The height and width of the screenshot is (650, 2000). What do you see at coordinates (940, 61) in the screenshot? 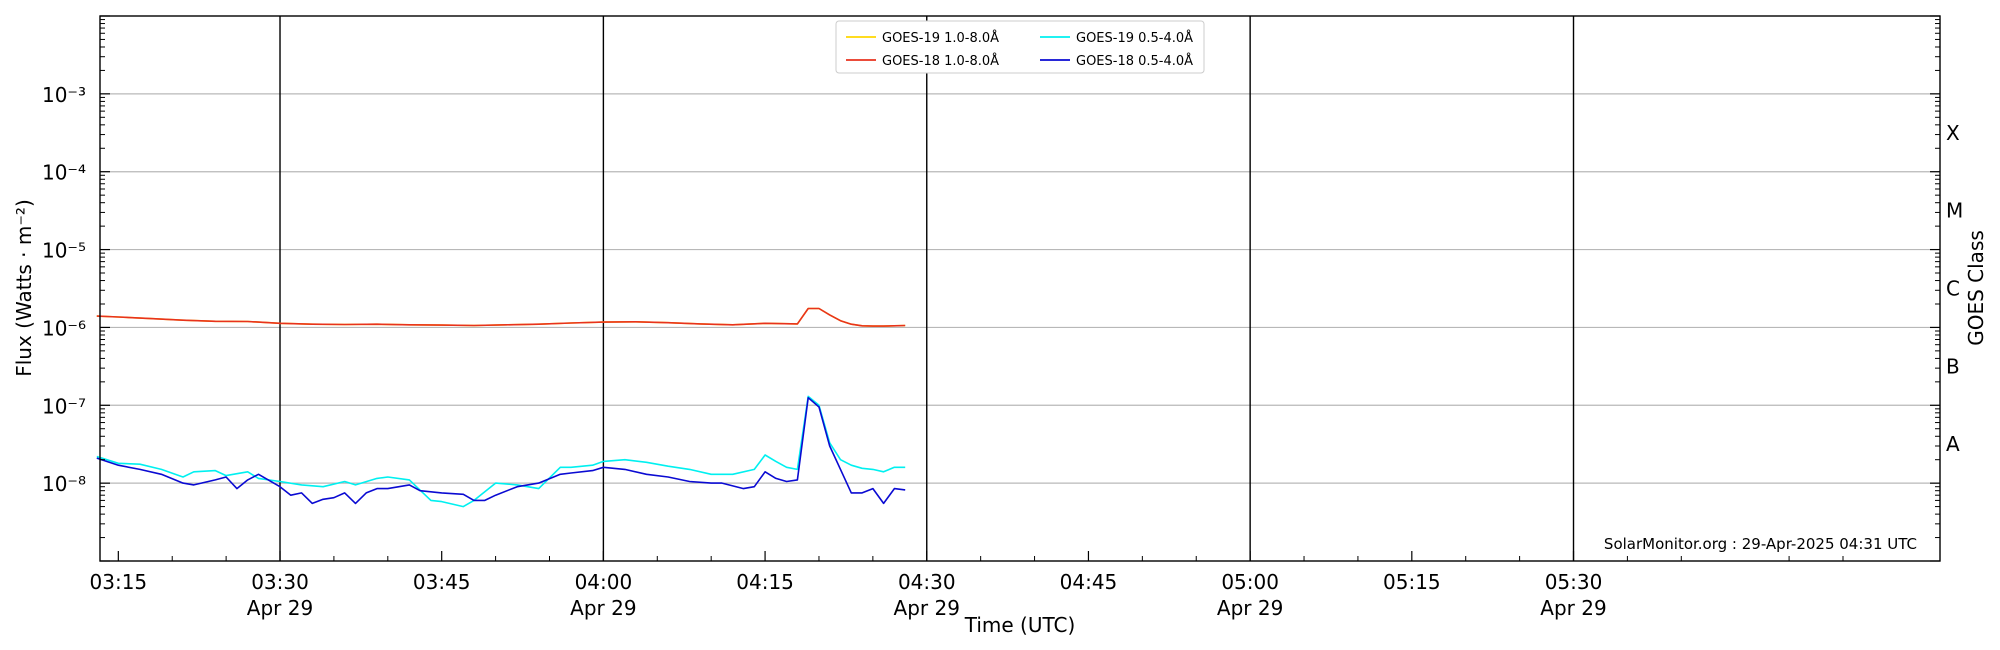
I see `legend-entry-label: GOES-18 1.0-8.0Å` at bounding box center [940, 61].